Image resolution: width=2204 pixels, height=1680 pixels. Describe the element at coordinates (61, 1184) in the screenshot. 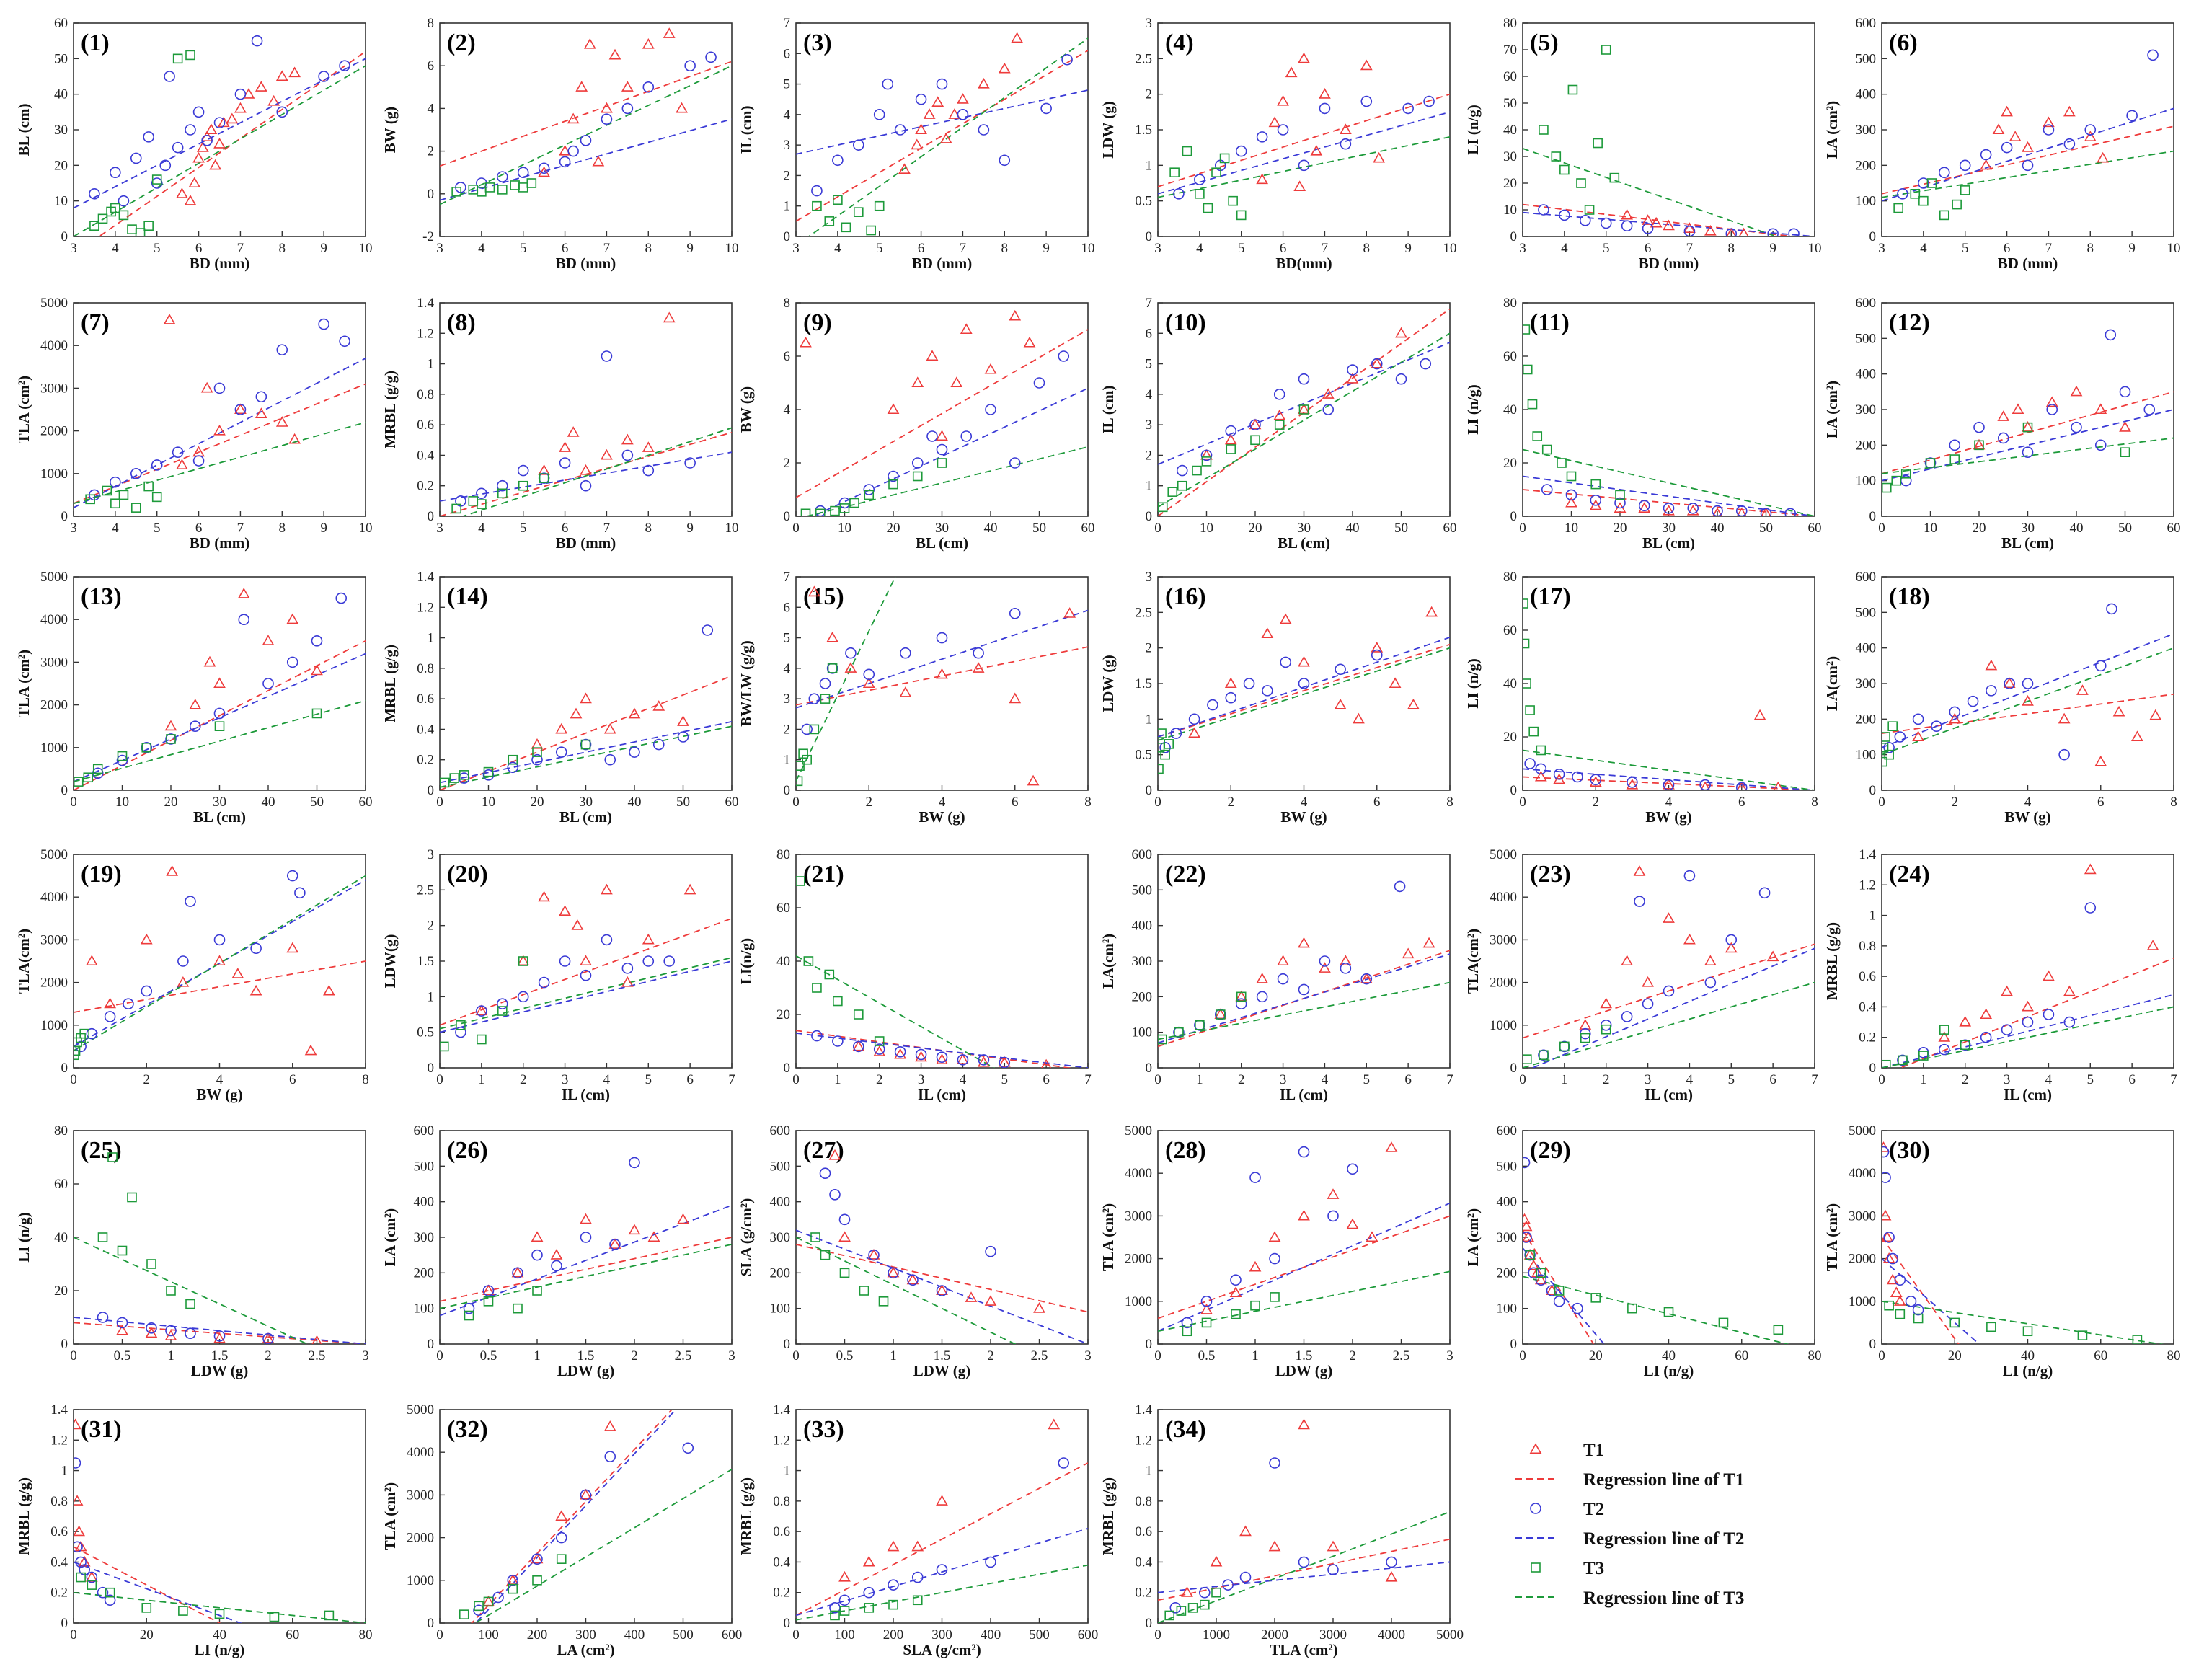

I see `y-tick-label: 60` at that location.